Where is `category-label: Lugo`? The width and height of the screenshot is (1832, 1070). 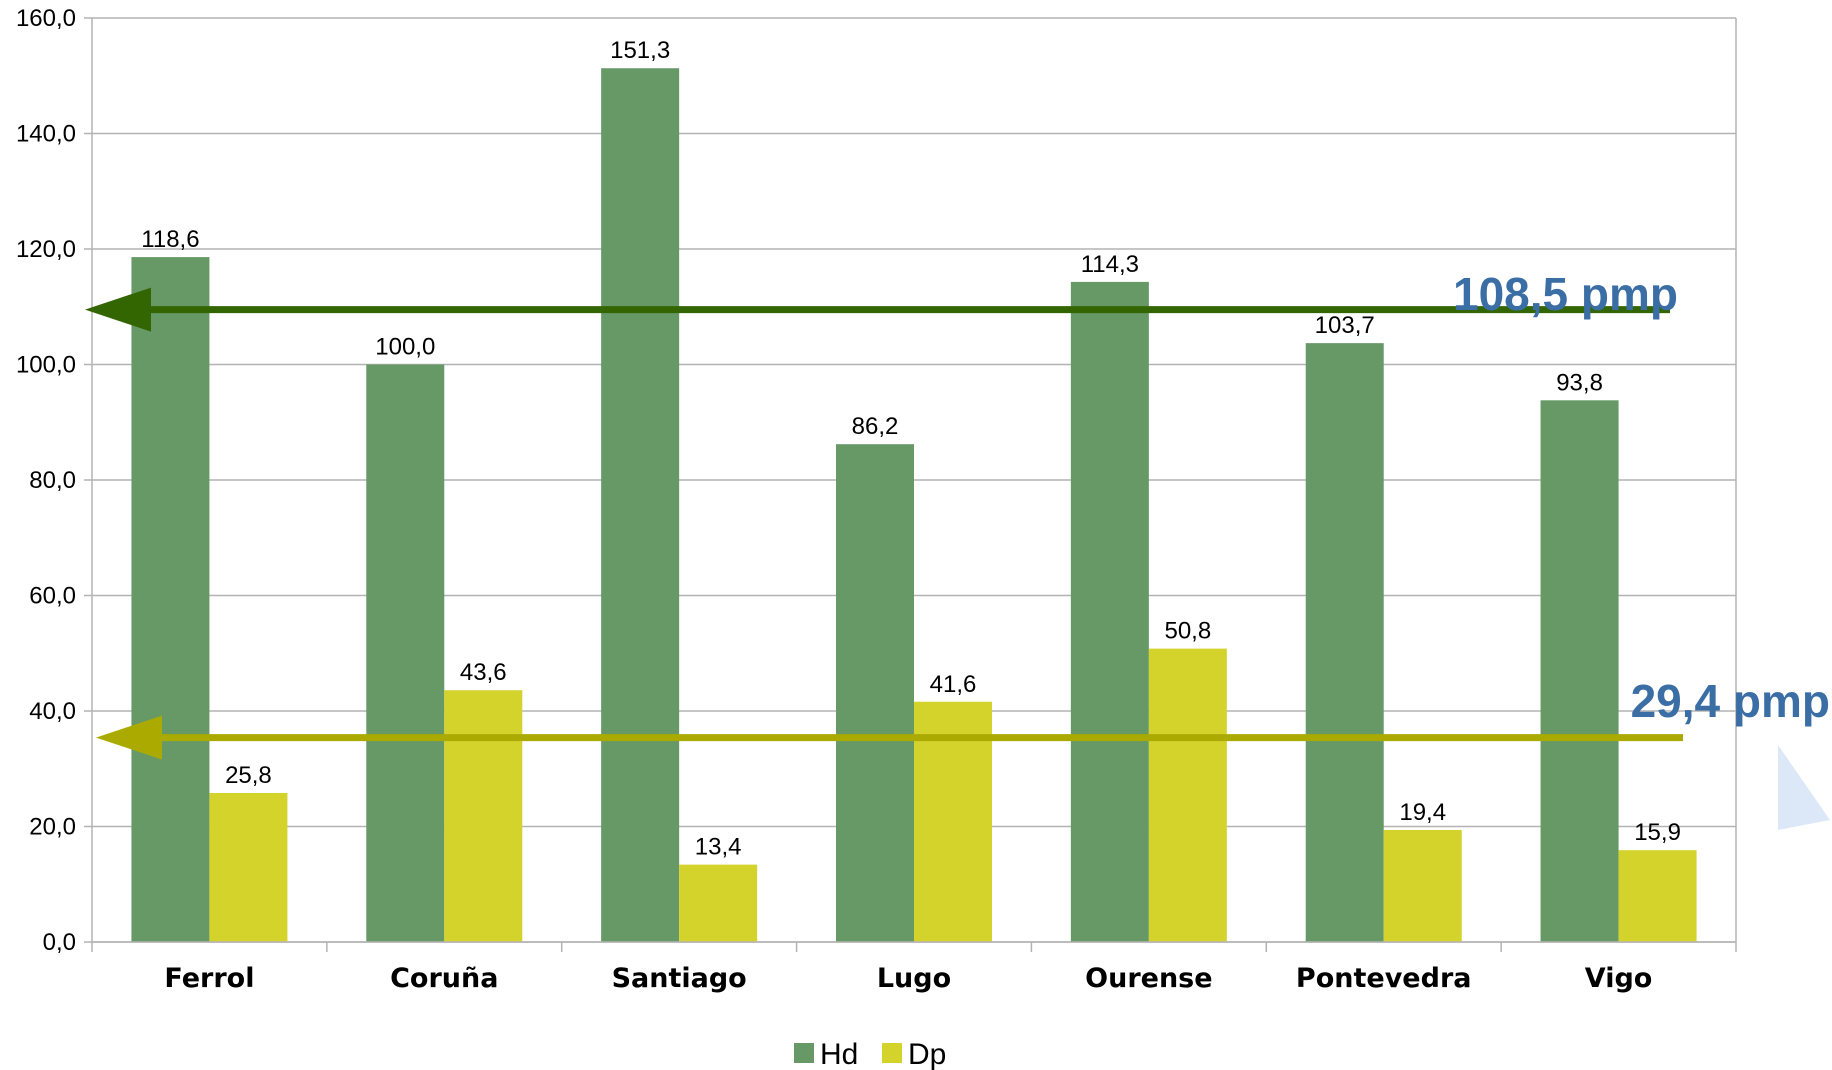 category-label: Lugo is located at coordinates (914, 978).